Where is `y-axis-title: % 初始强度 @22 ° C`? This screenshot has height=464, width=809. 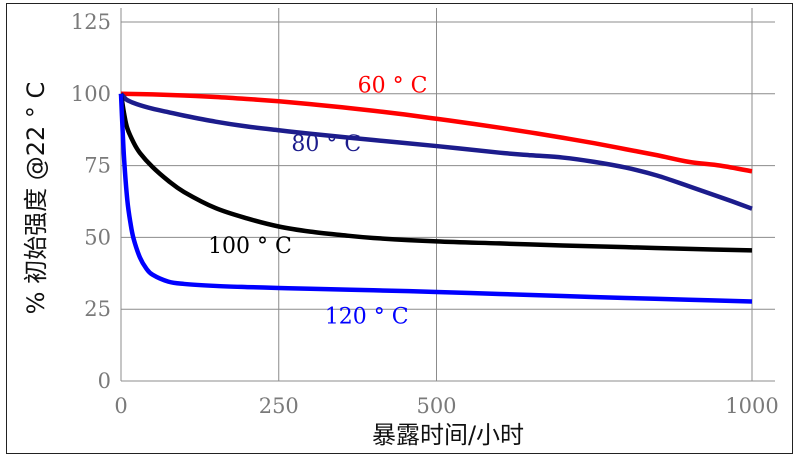 y-axis-title: % 初始强度 @22 ° C is located at coordinates (36, 198).